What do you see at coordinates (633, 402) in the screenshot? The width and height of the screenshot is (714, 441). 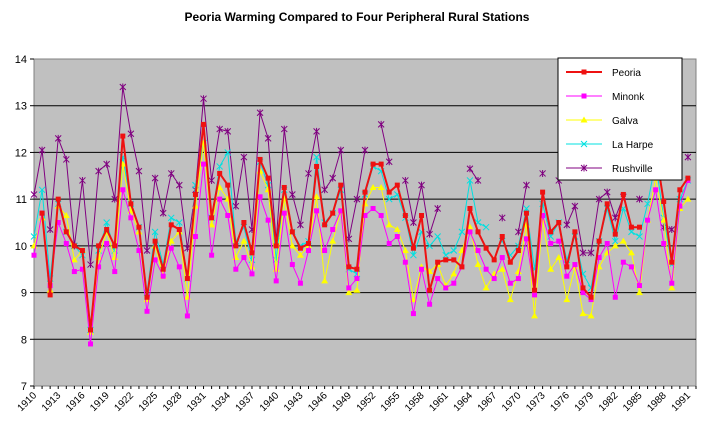 I see `x-tick-label: 1985` at bounding box center [633, 402].